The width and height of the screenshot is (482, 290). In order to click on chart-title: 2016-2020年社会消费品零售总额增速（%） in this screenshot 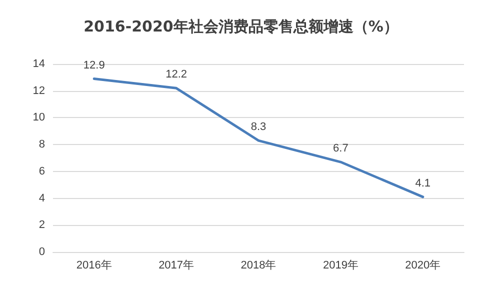, I will do `click(241, 27)`.